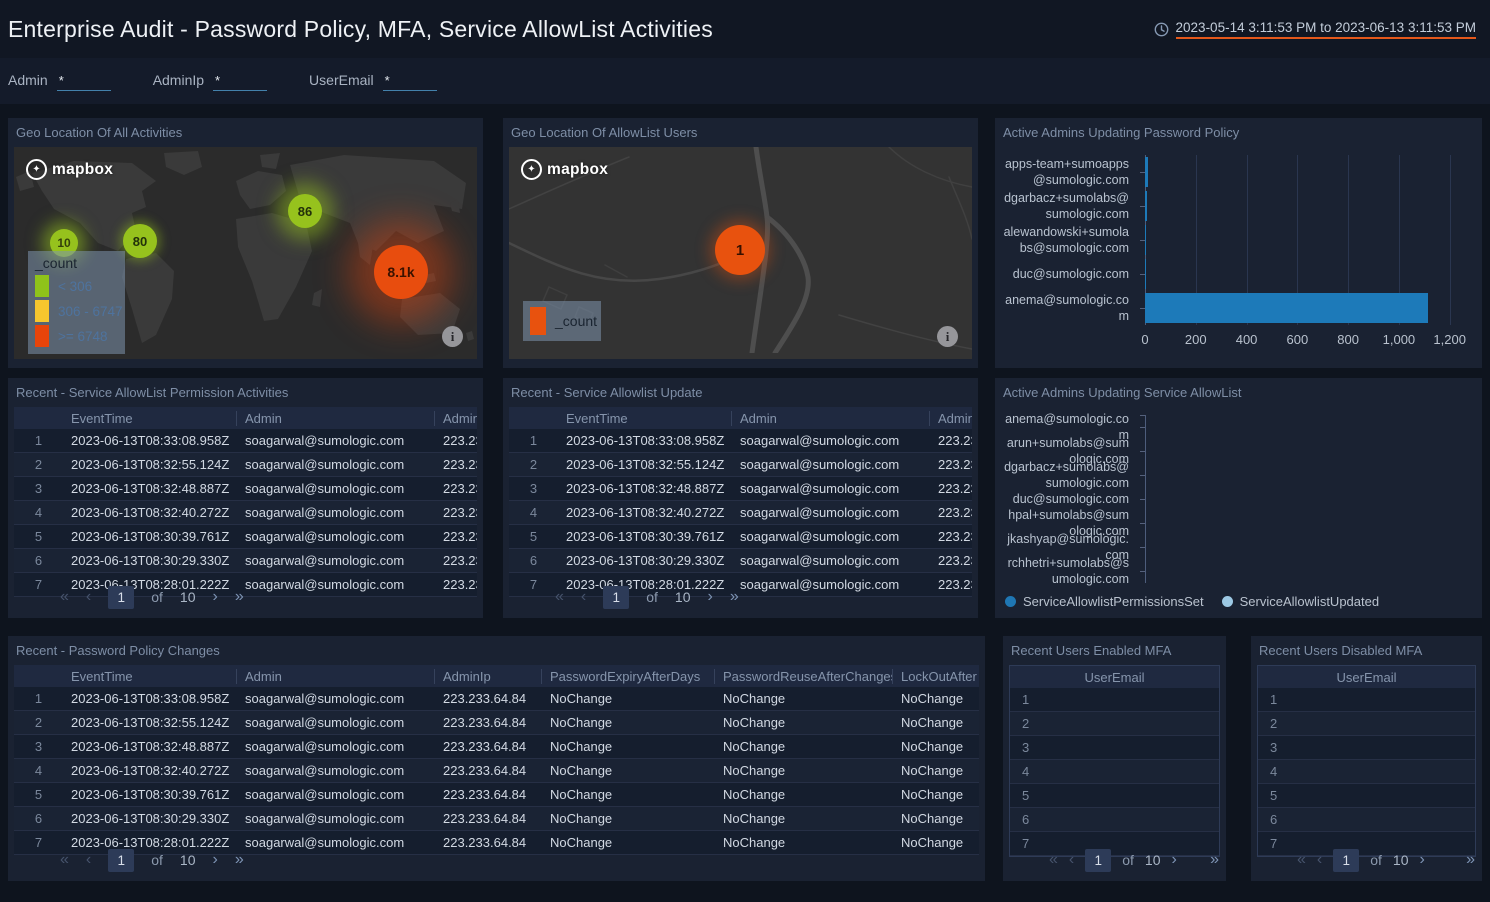 The image size is (1490, 902). Describe the element at coordinates (178, 79) in the screenshot. I see `filter-adminip-label: AdminIp` at that location.